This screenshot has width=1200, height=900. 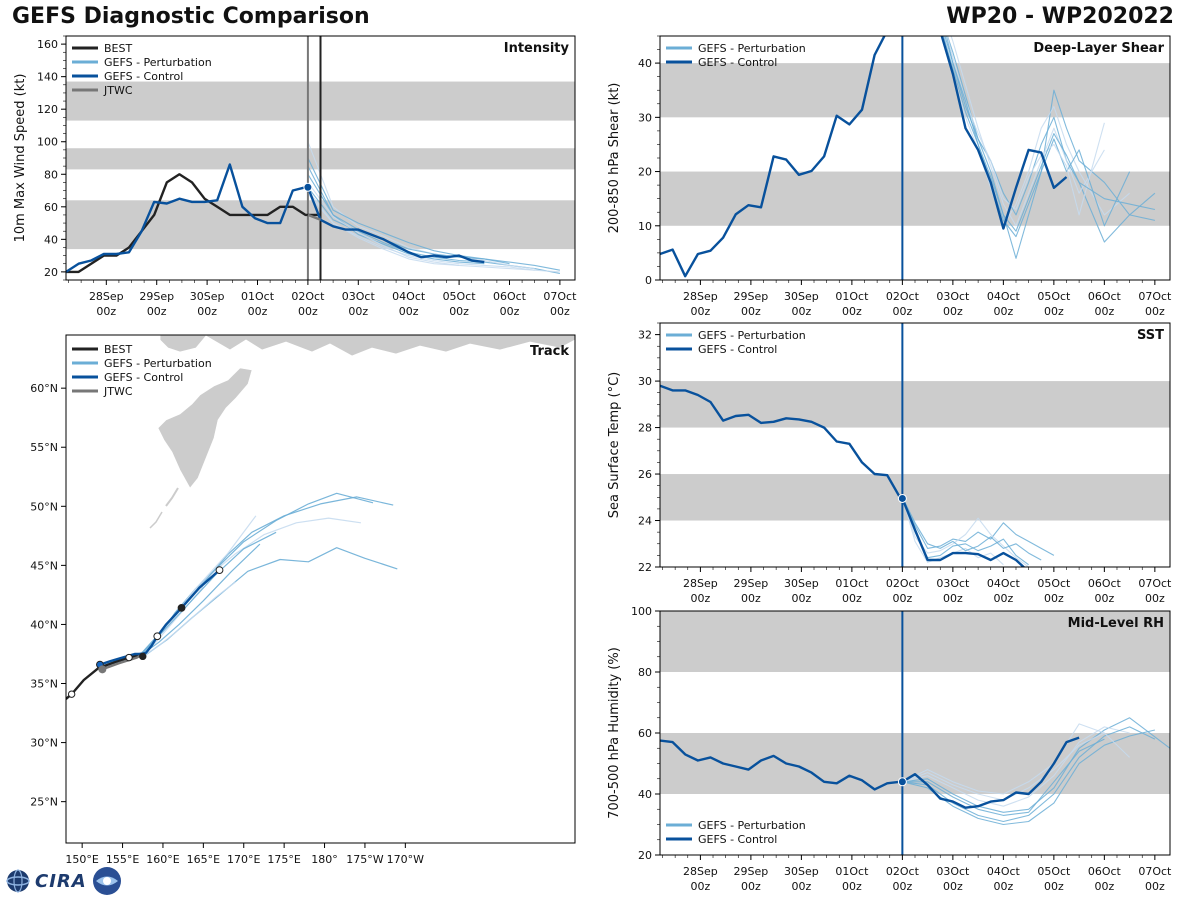 I want to click on page-title: GEFS Diagnostic Comparison, so click(x=191, y=16).